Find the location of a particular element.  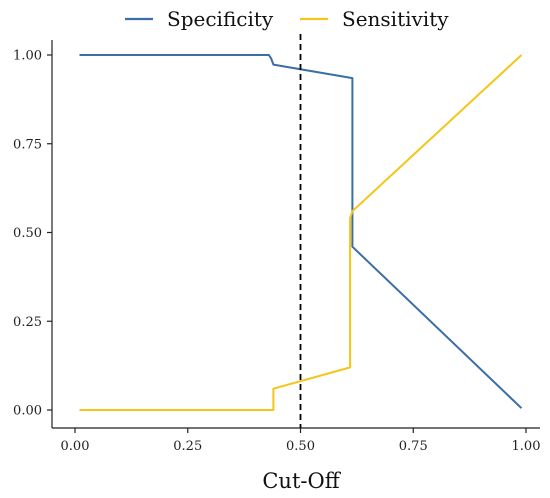

legend-label-sensitivity: Sensitivity is located at coordinates (395, 19).